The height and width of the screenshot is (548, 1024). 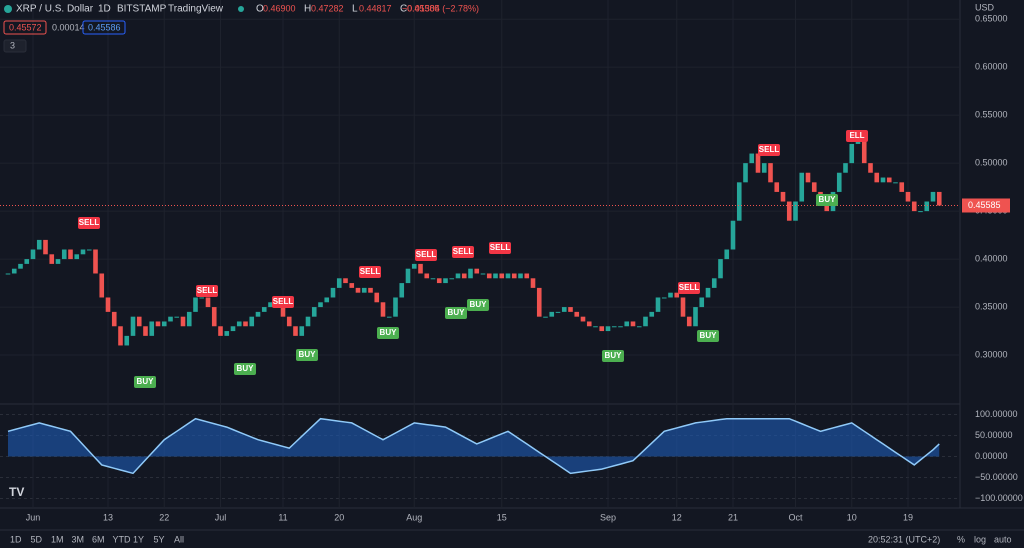 What do you see at coordinates (57, 539) in the screenshot?
I see `range-button: 1M` at bounding box center [57, 539].